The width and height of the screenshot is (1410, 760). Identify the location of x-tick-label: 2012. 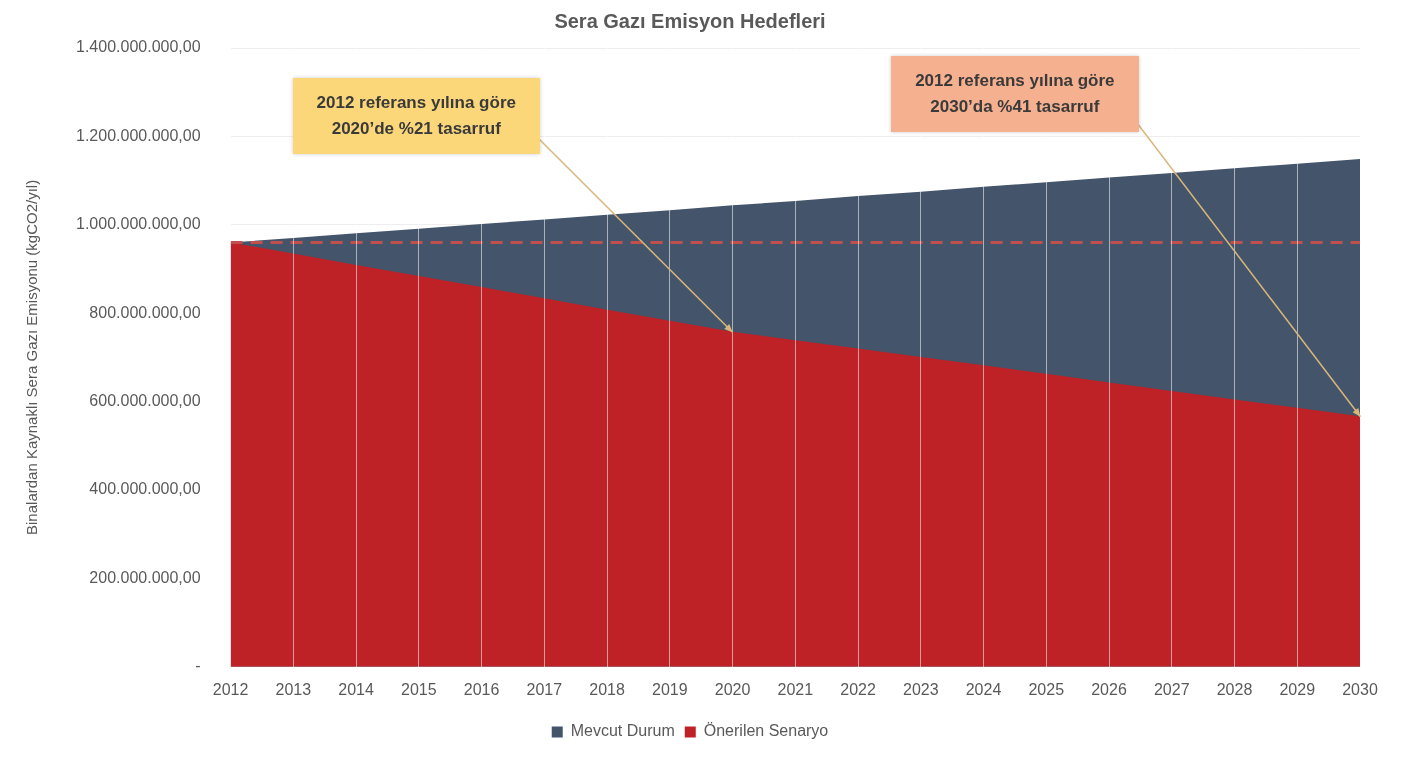
(230, 689).